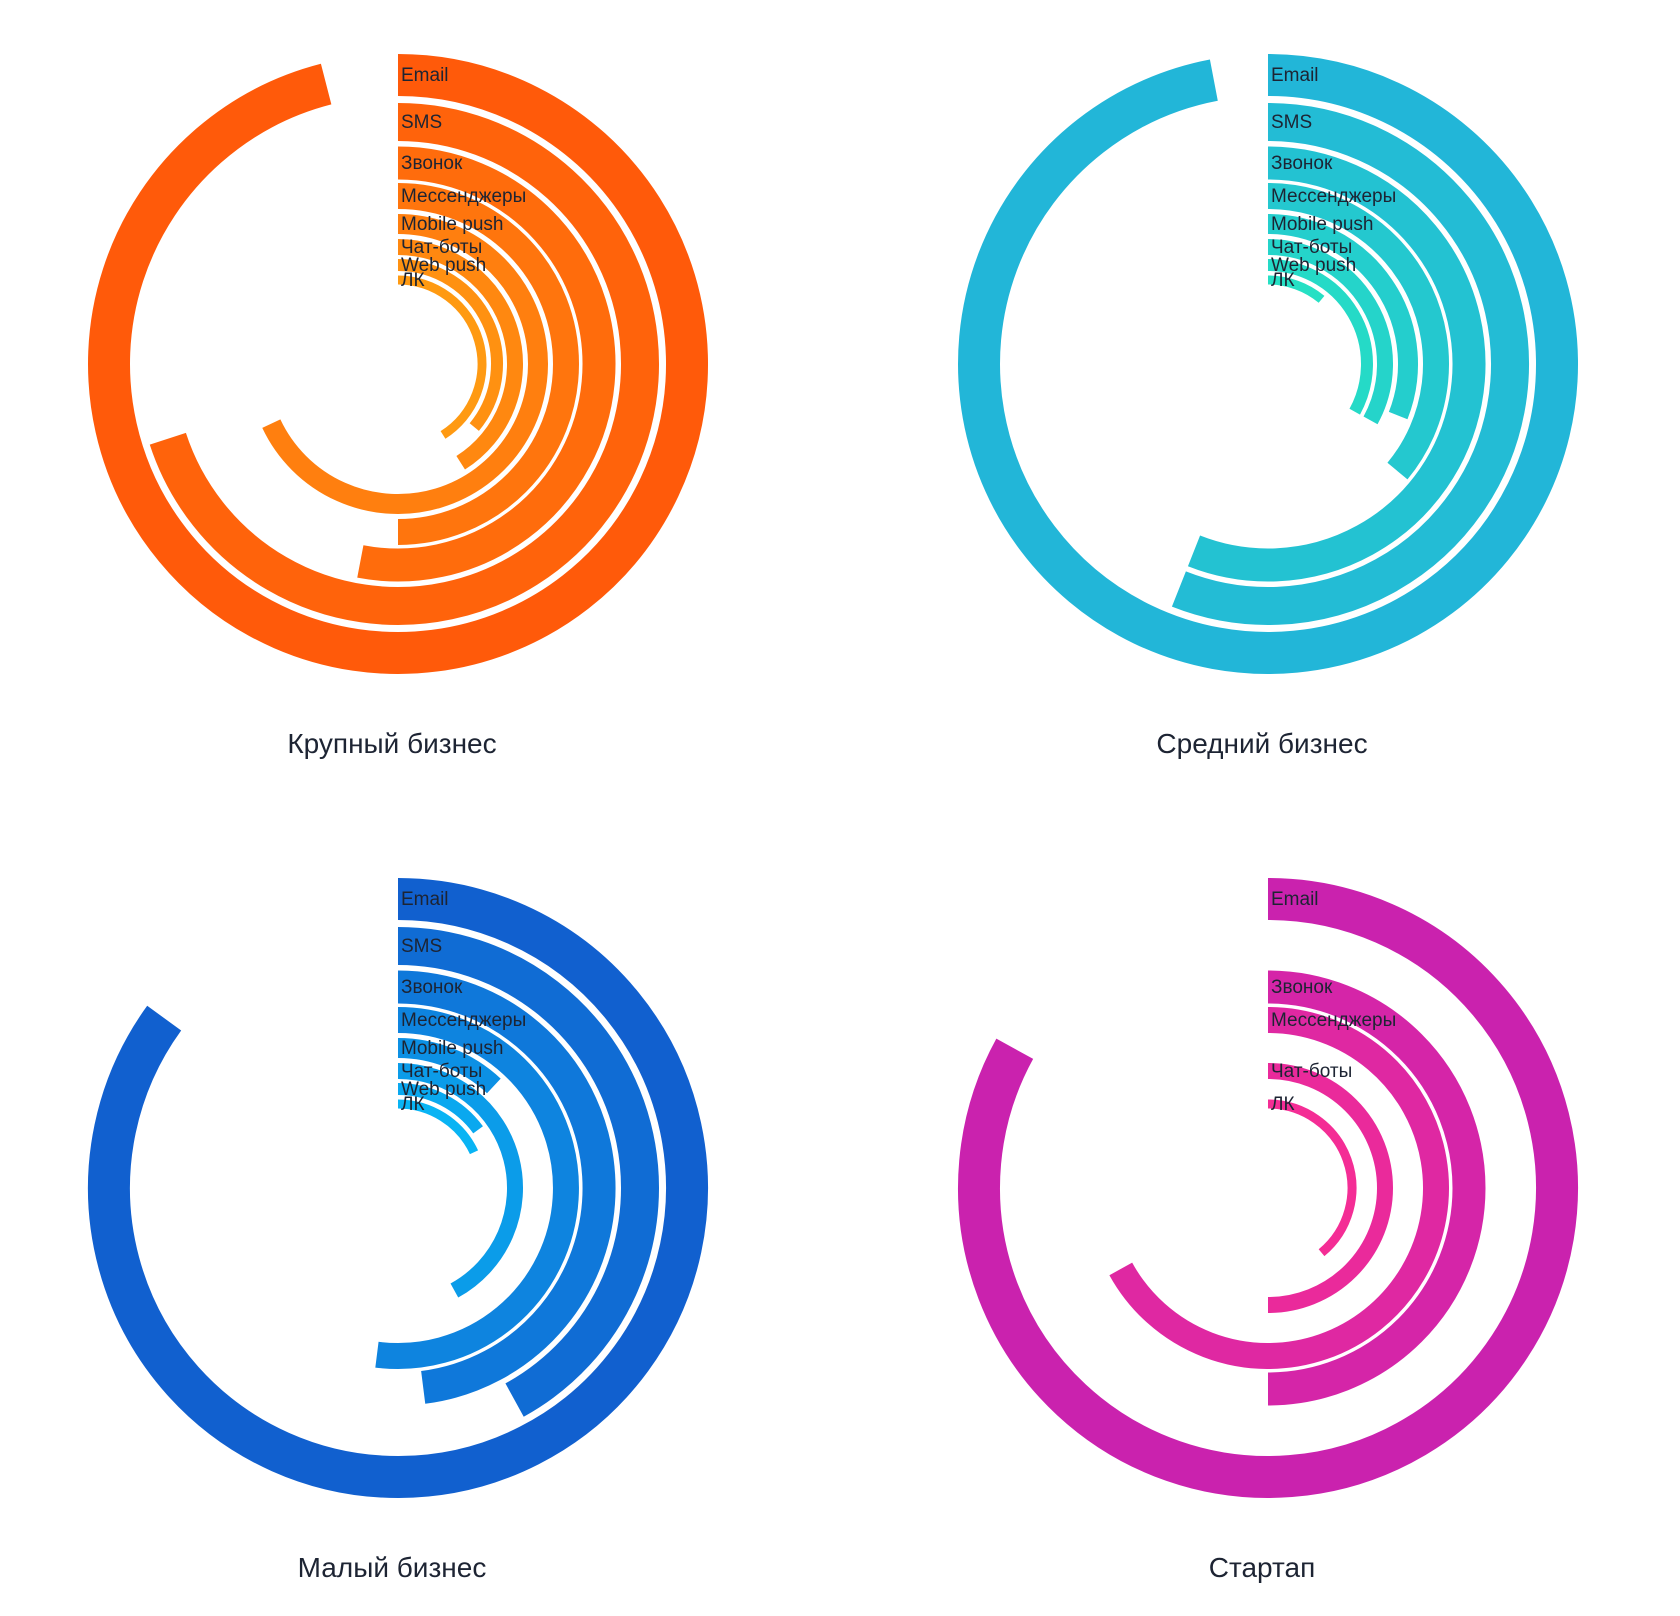 The image size is (1680, 1616). What do you see at coordinates (1254, 1071) in the screenshot?
I see `value-label-chatbots: 50%` at bounding box center [1254, 1071].